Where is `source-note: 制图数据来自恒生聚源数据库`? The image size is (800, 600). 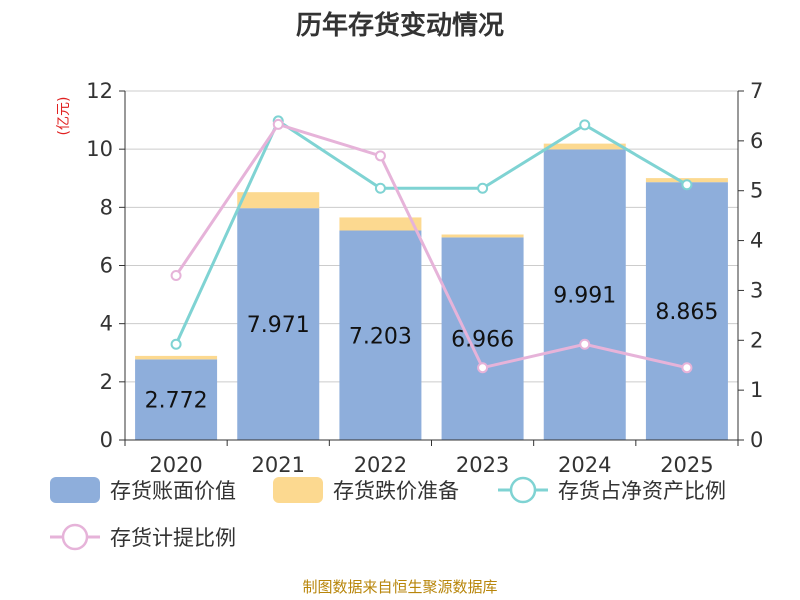
source-note: 制图数据来自恒生聚源数据库 is located at coordinates (399, 587).